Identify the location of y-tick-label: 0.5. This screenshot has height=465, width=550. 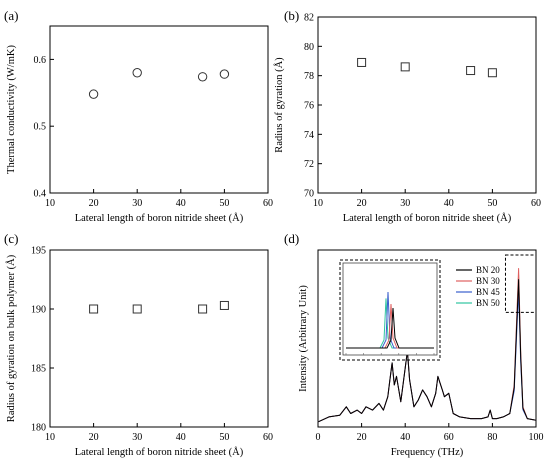
(40, 127).